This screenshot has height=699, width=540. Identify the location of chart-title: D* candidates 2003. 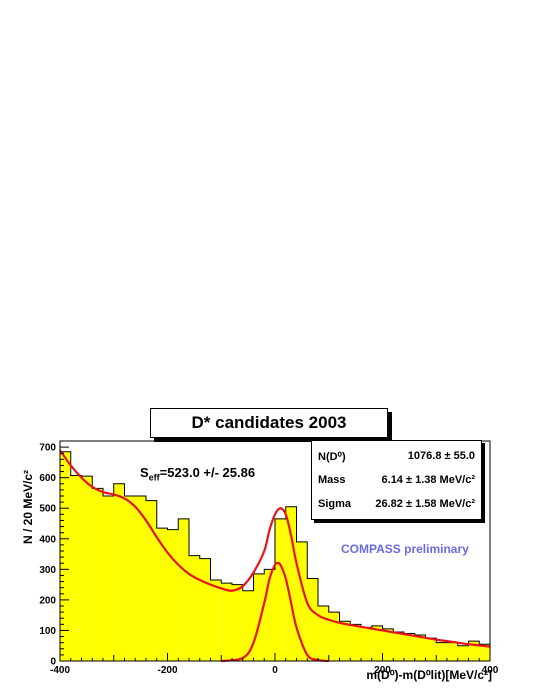
(269, 423).